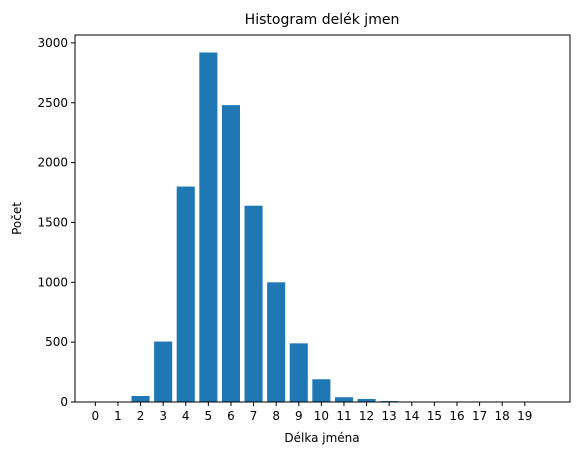 Image resolution: width=580 pixels, height=456 pixels. What do you see at coordinates (163, 416) in the screenshot?
I see `x-tick-label: 3` at bounding box center [163, 416].